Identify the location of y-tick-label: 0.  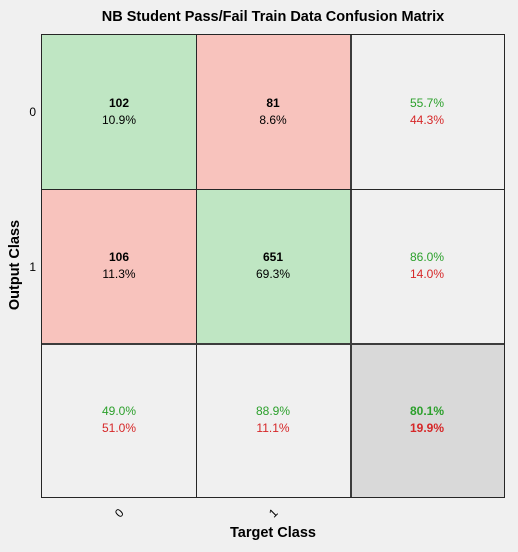
(32, 112).